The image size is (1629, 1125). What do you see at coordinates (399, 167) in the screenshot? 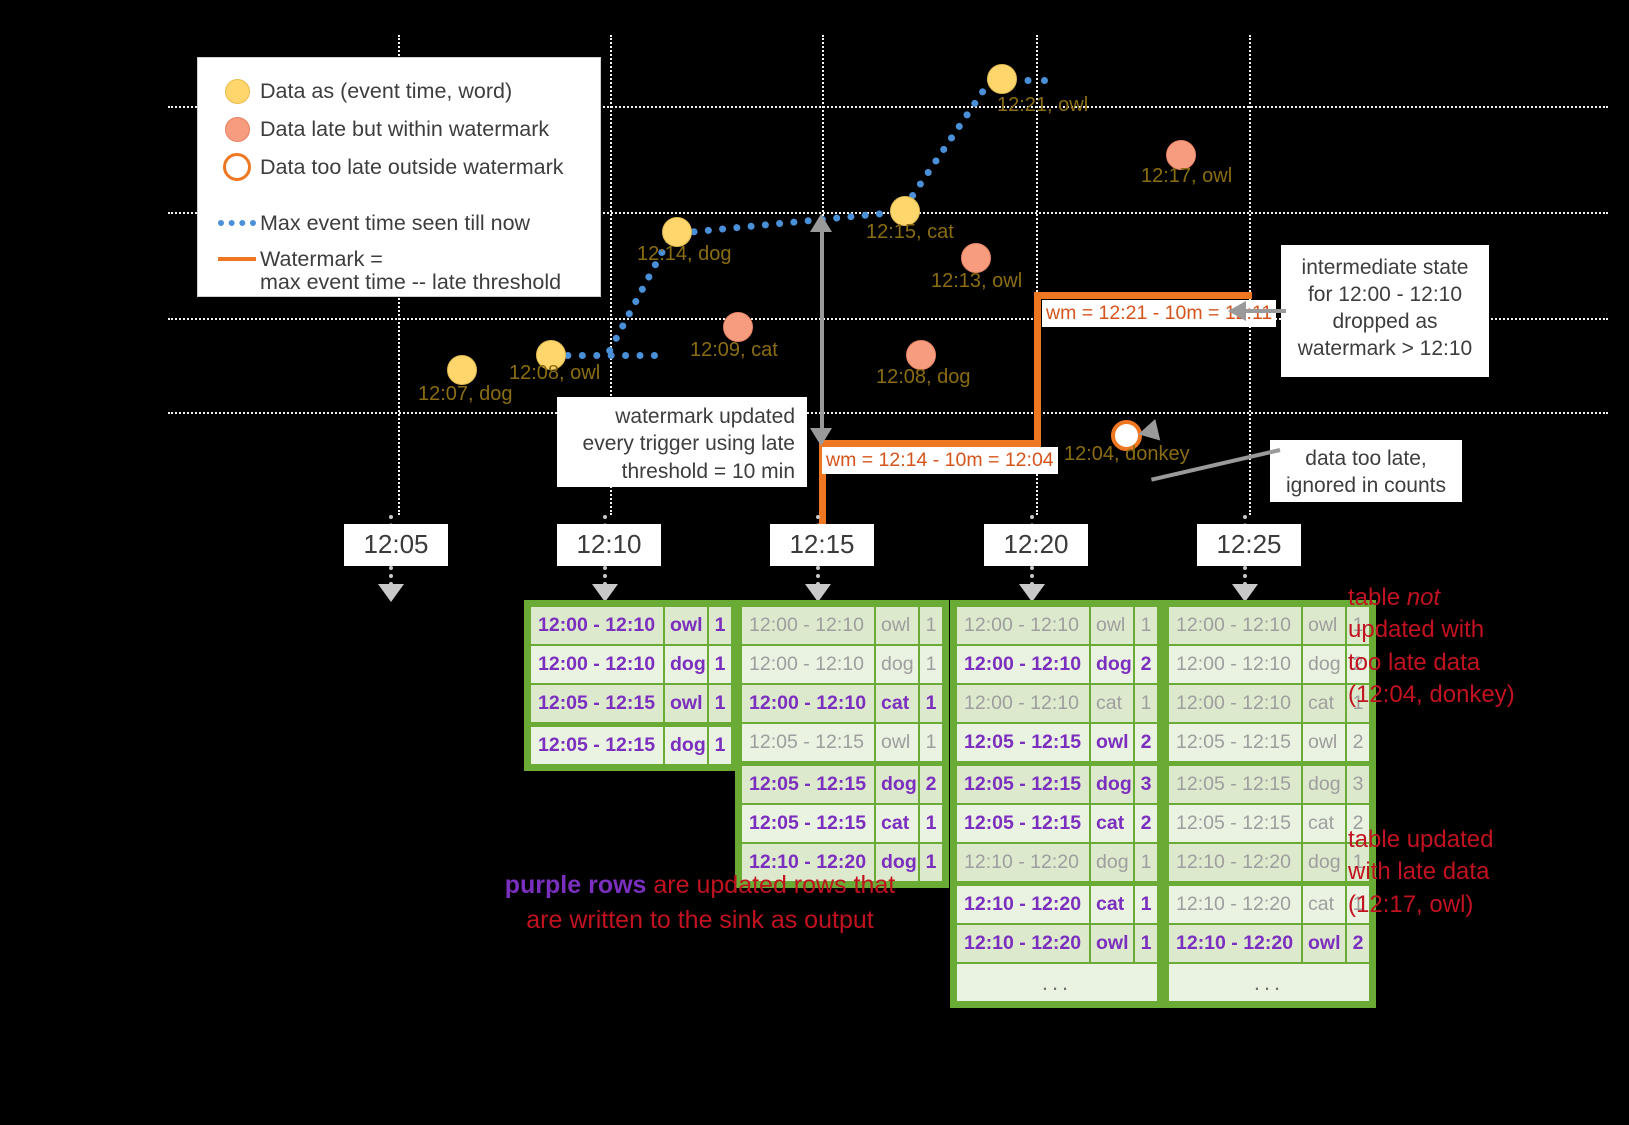
I see `legend-item-too-late: Data too late outside watermark` at bounding box center [399, 167].